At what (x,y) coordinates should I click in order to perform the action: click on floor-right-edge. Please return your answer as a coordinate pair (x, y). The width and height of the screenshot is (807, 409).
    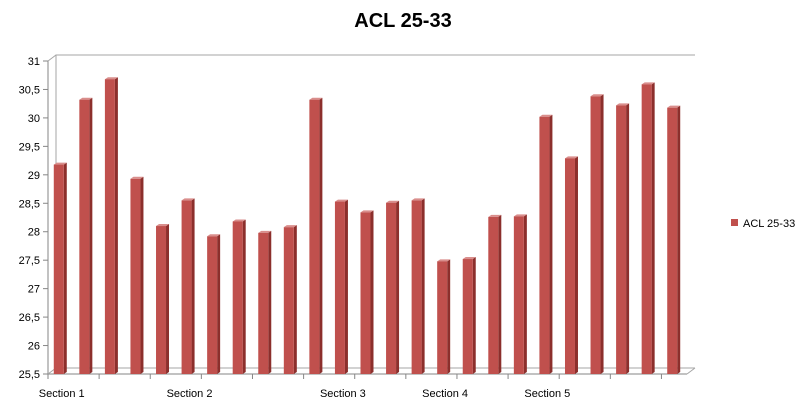
    Looking at the image, I should click on (691, 371).